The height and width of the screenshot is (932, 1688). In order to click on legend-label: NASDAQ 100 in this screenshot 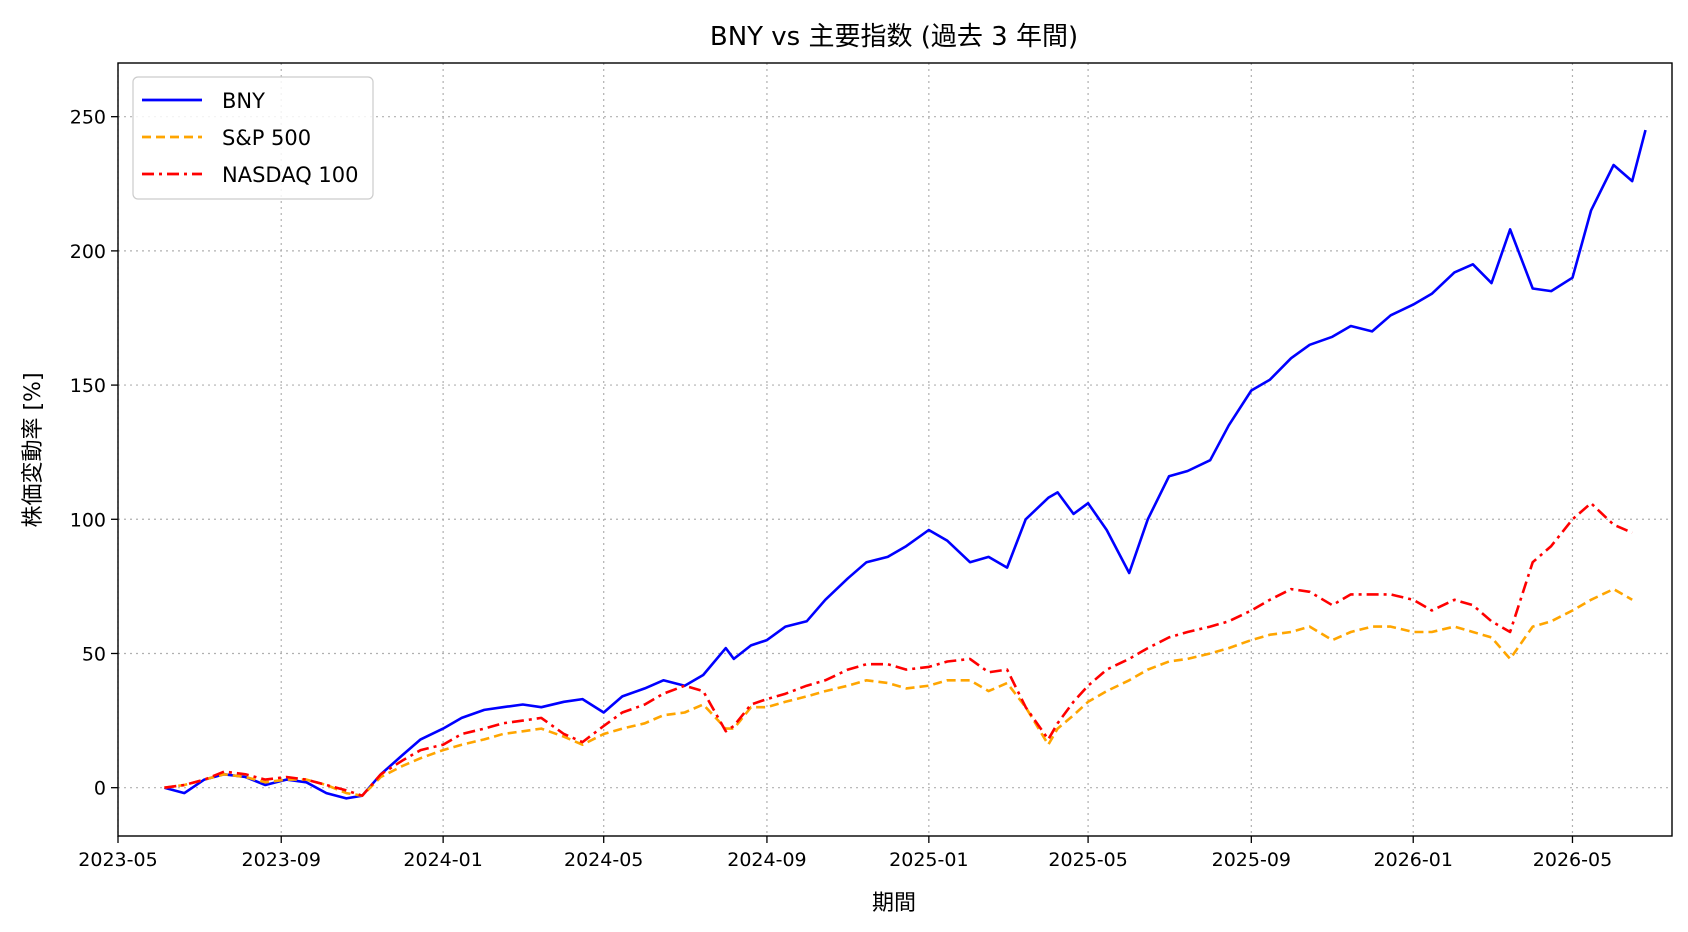, I will do `click(290, 175)`.